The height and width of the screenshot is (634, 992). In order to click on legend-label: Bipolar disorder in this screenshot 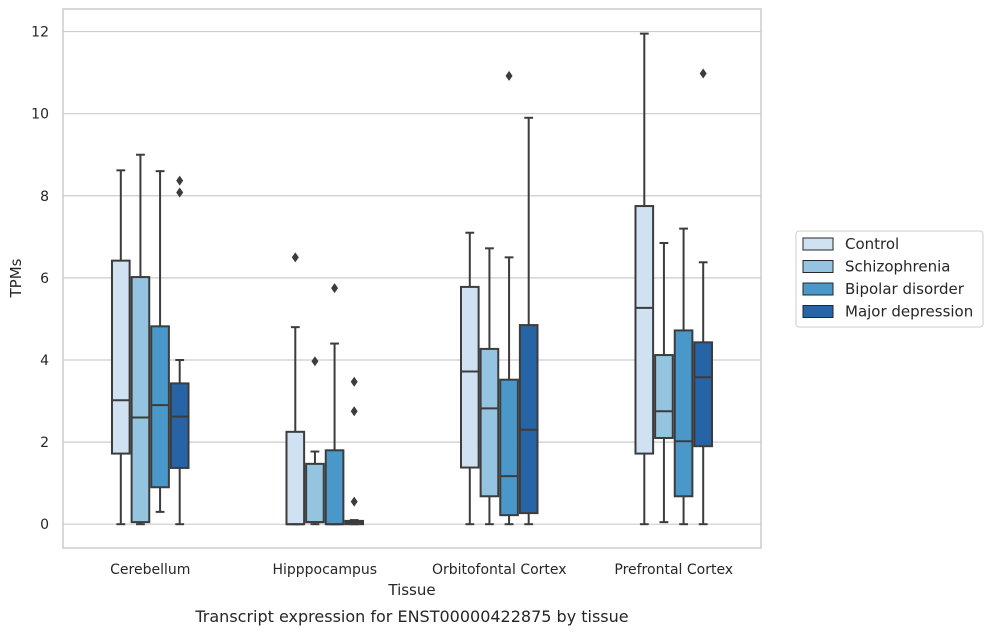, I will do `click(905, 289)`.